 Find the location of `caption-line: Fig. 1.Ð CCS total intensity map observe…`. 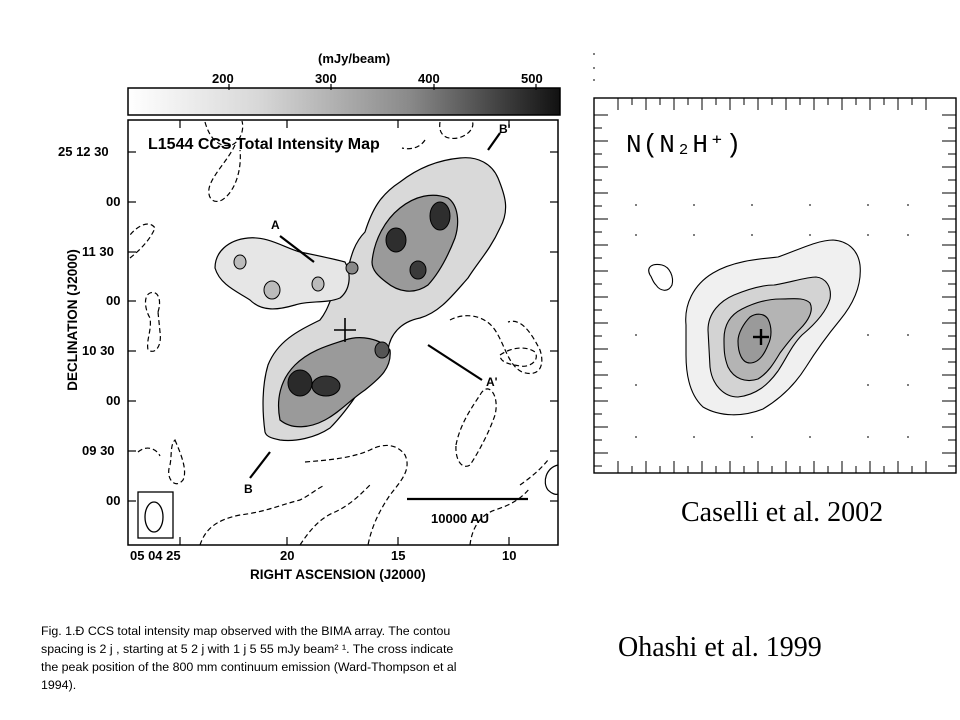

caption-line: Fig. 1.Ð CCS total intensity map observe… is located at coordinates (246, 631).